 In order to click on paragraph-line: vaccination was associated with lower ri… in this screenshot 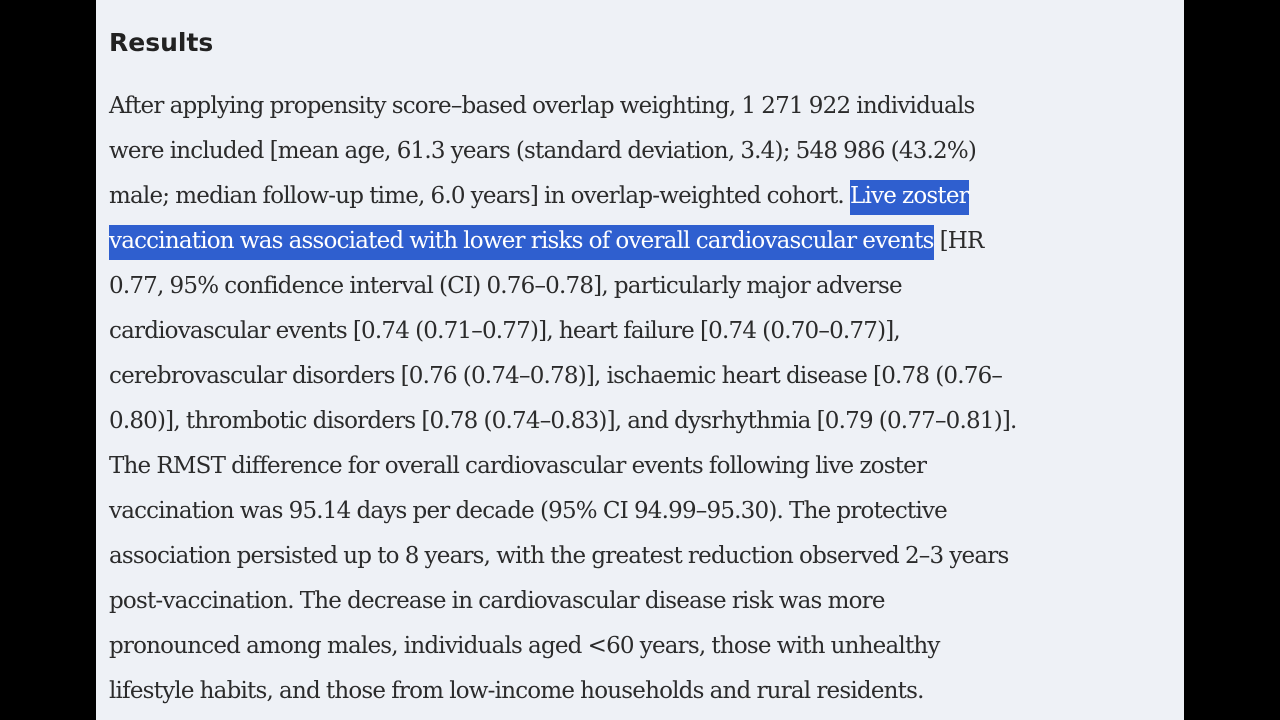, I will do `click(644, 241)`.